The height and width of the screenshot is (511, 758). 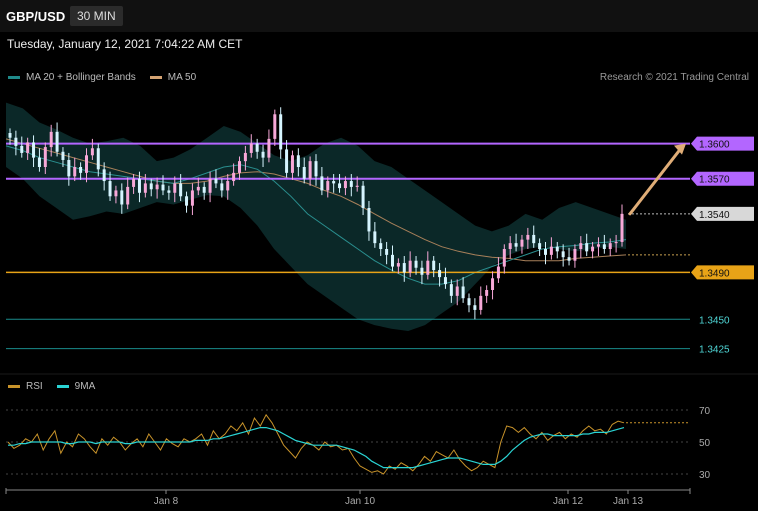 I want to click on rsi-tick-label: 50, so click(x=705, y=443).